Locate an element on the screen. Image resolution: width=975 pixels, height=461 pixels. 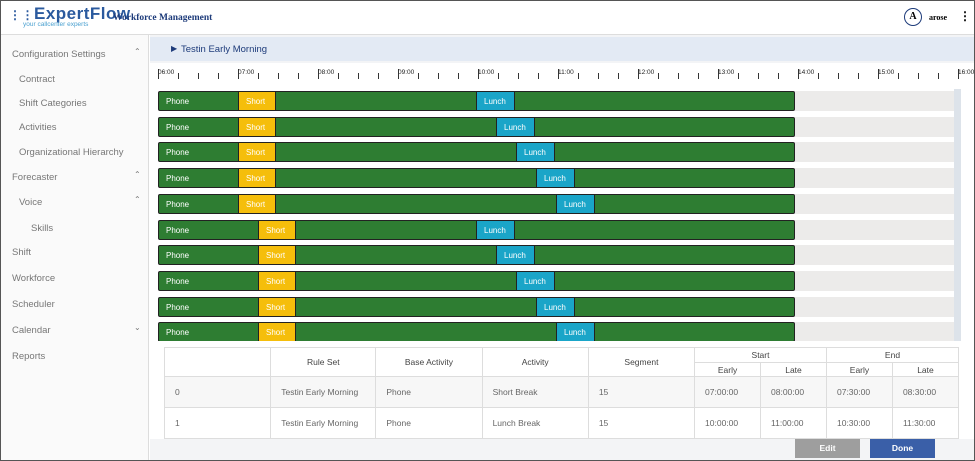
table-cell: 15 is located at coordinates (641, 392).